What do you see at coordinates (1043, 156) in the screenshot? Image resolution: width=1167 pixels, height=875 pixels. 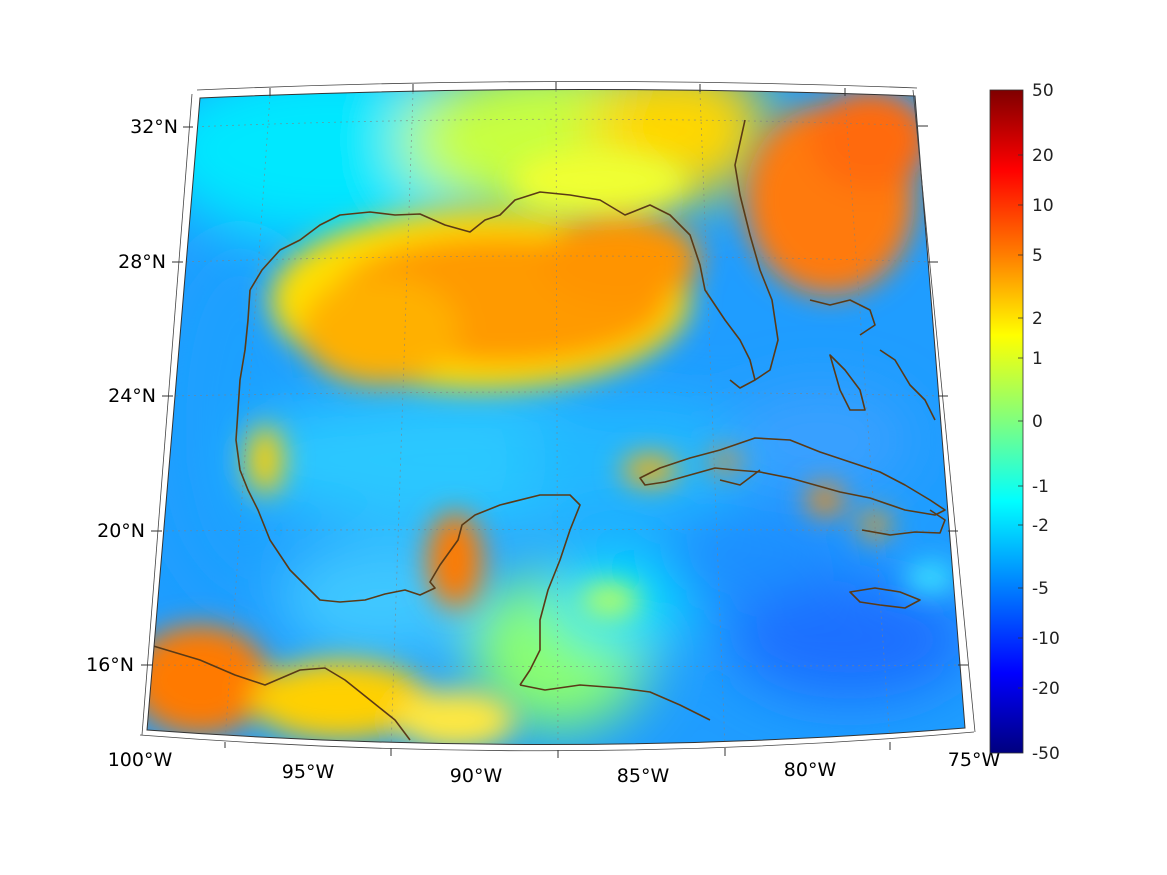 I see `colorbar-label: 20` at bounding box center [1043, 156].